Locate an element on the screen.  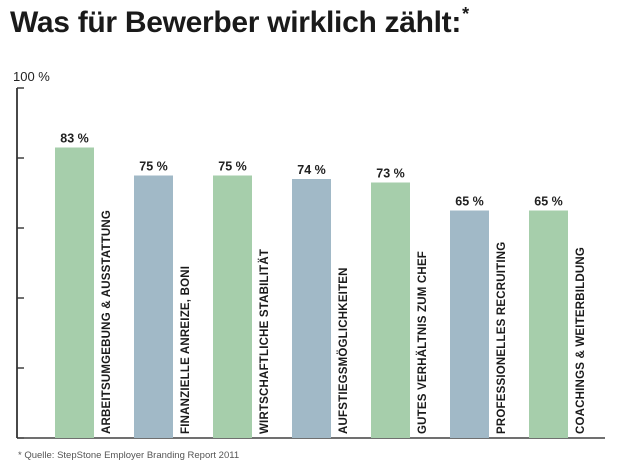
category-label-7: COACHINGS & WEITERBILDUNG is located at coordinates (581, 340).